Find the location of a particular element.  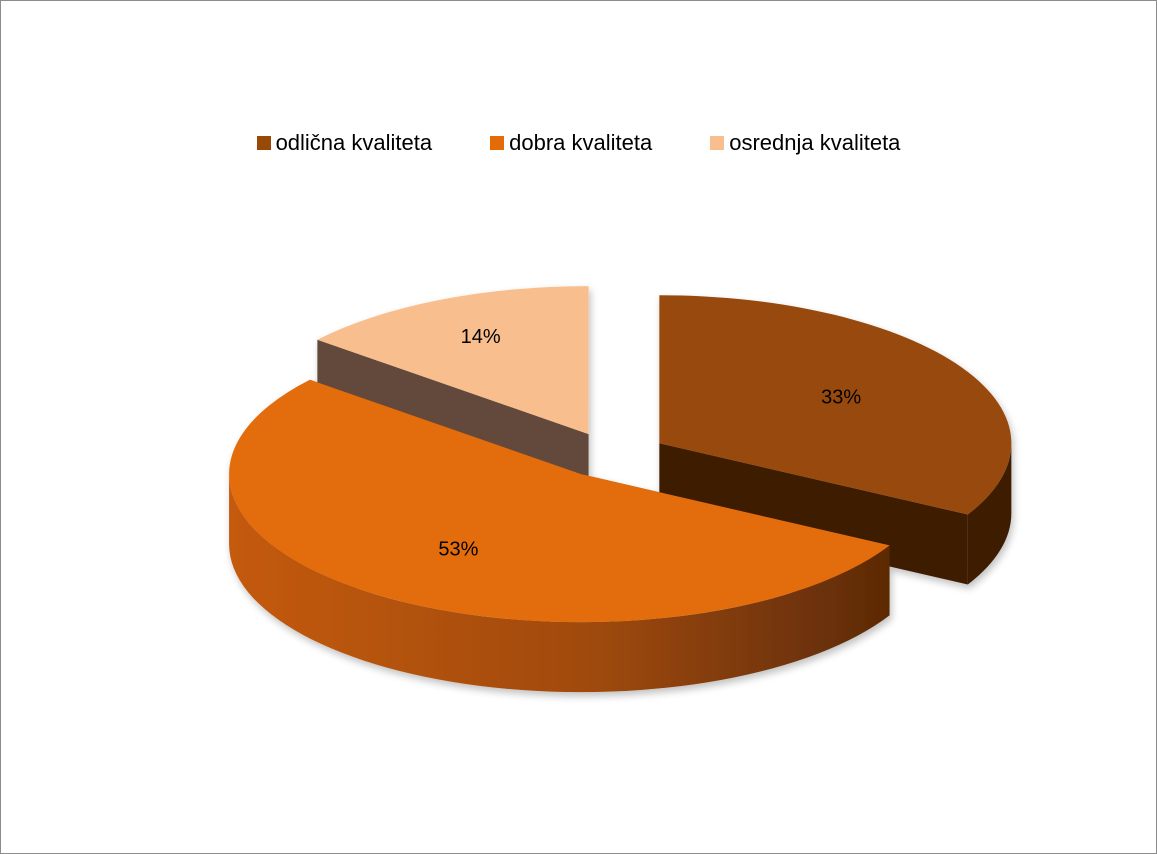

legend-item-odlicna: odlična kvaliteta is located at coordinates (344, 143).